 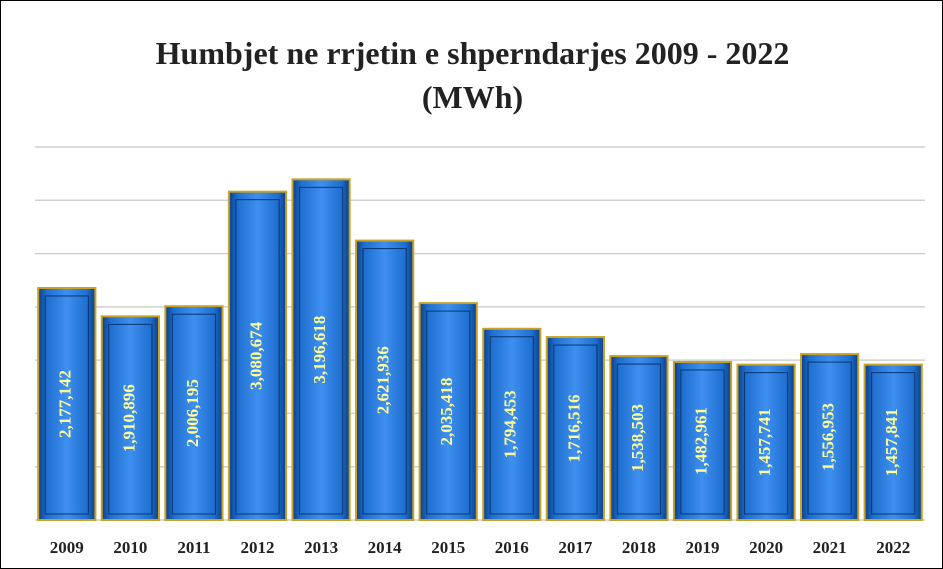 I want to click on value-label: 2,621,936, so click(x=383, y=380).